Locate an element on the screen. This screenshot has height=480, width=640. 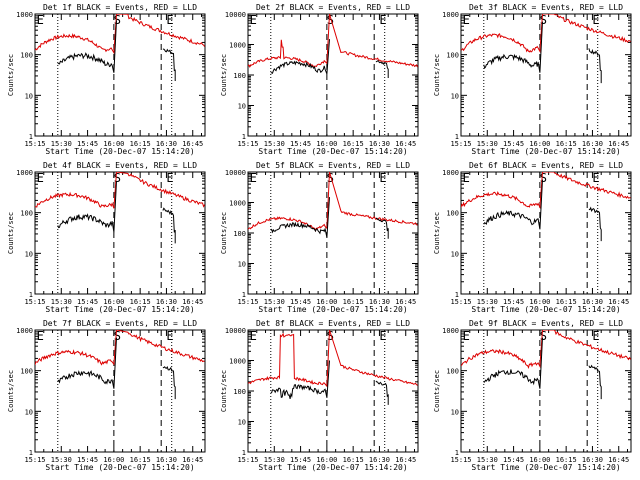
panel-title: Det 7f BLACK = Events, RED = LLD is located at coordinates (120, 323).